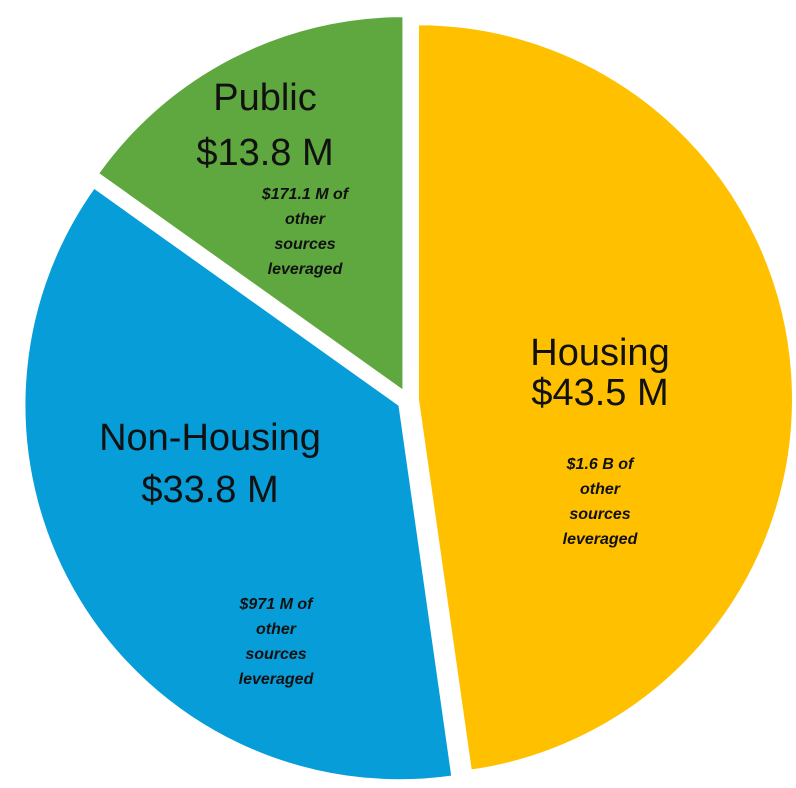  Describe the element at coordinates (599, 393) in the screenshot. I see `value-label: $43.5 M` at that location.